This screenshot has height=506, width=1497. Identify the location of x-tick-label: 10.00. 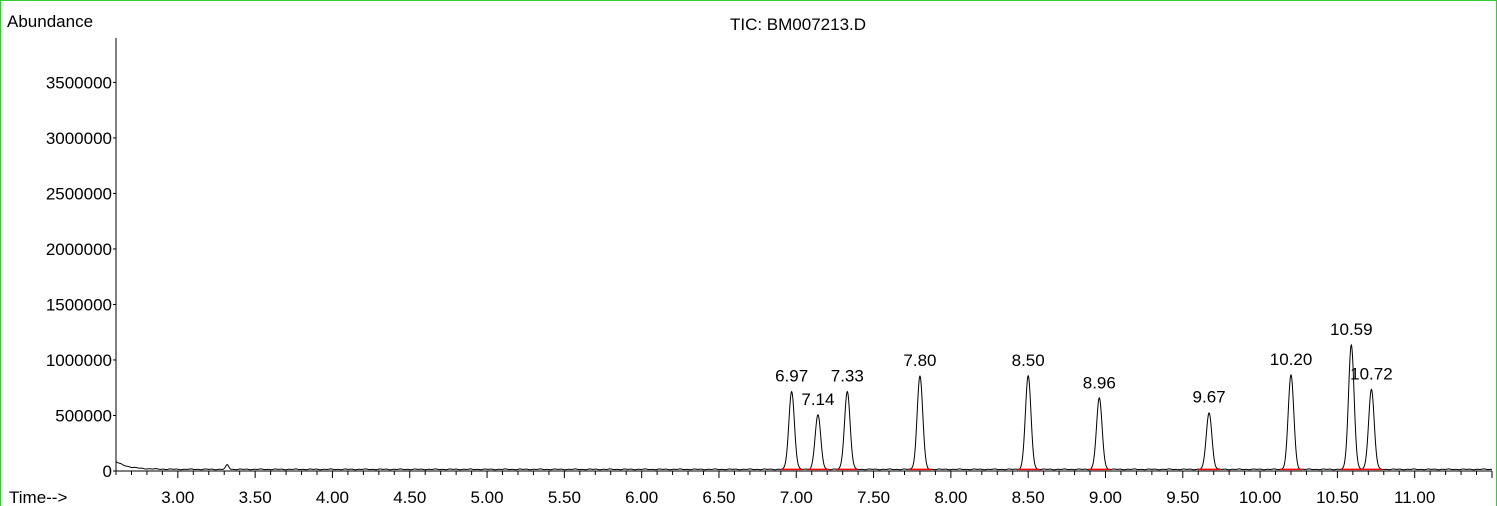
(1260, 497).